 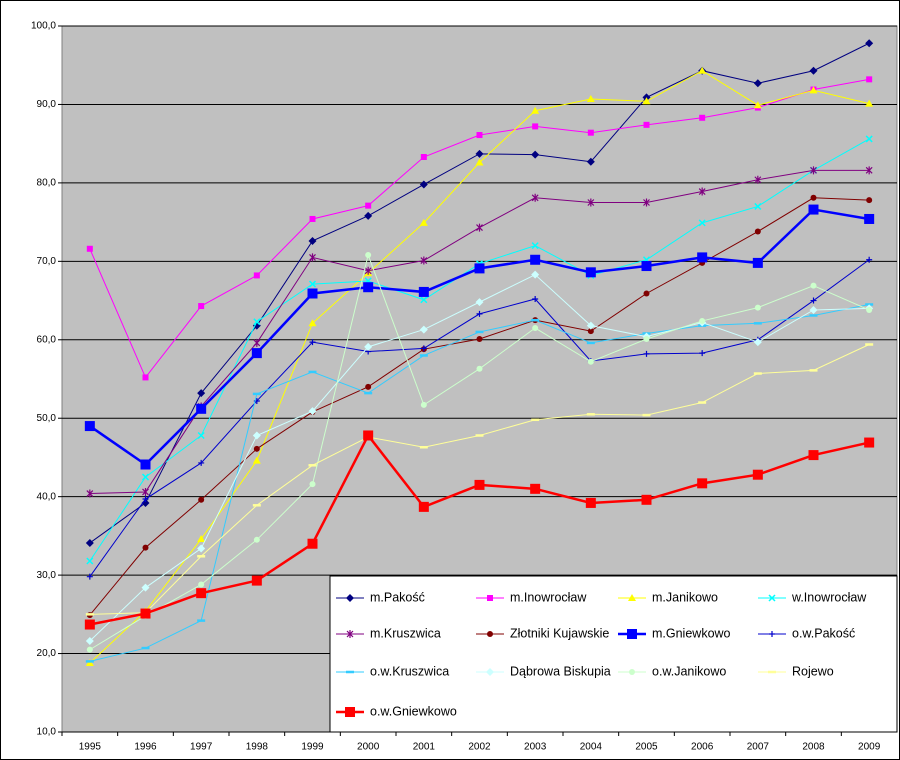 I want to click on y-tick-label: 70,0, so click(x=47, y=261).